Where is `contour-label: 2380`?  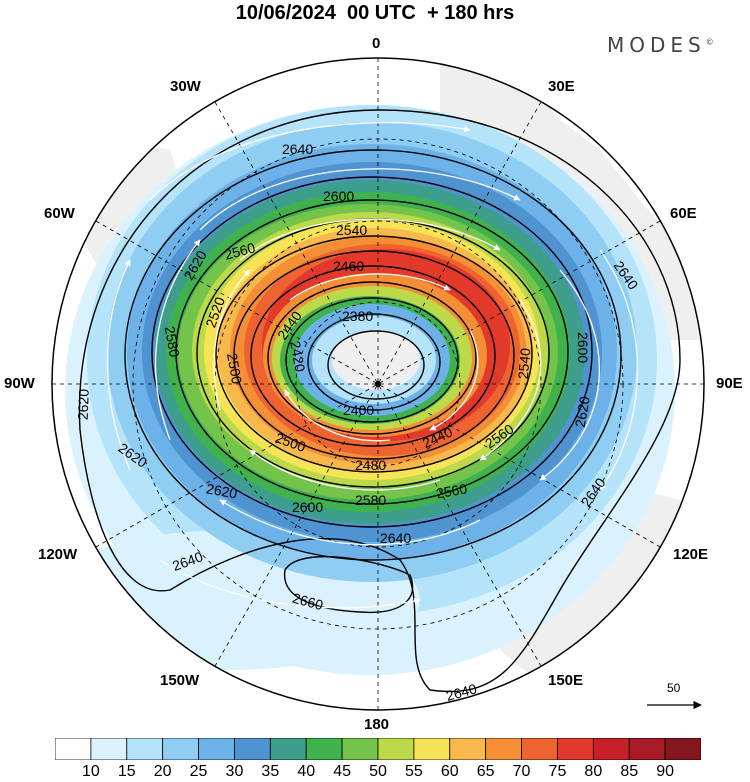
contour-label: 2380 is located at coordinates (357, 316).